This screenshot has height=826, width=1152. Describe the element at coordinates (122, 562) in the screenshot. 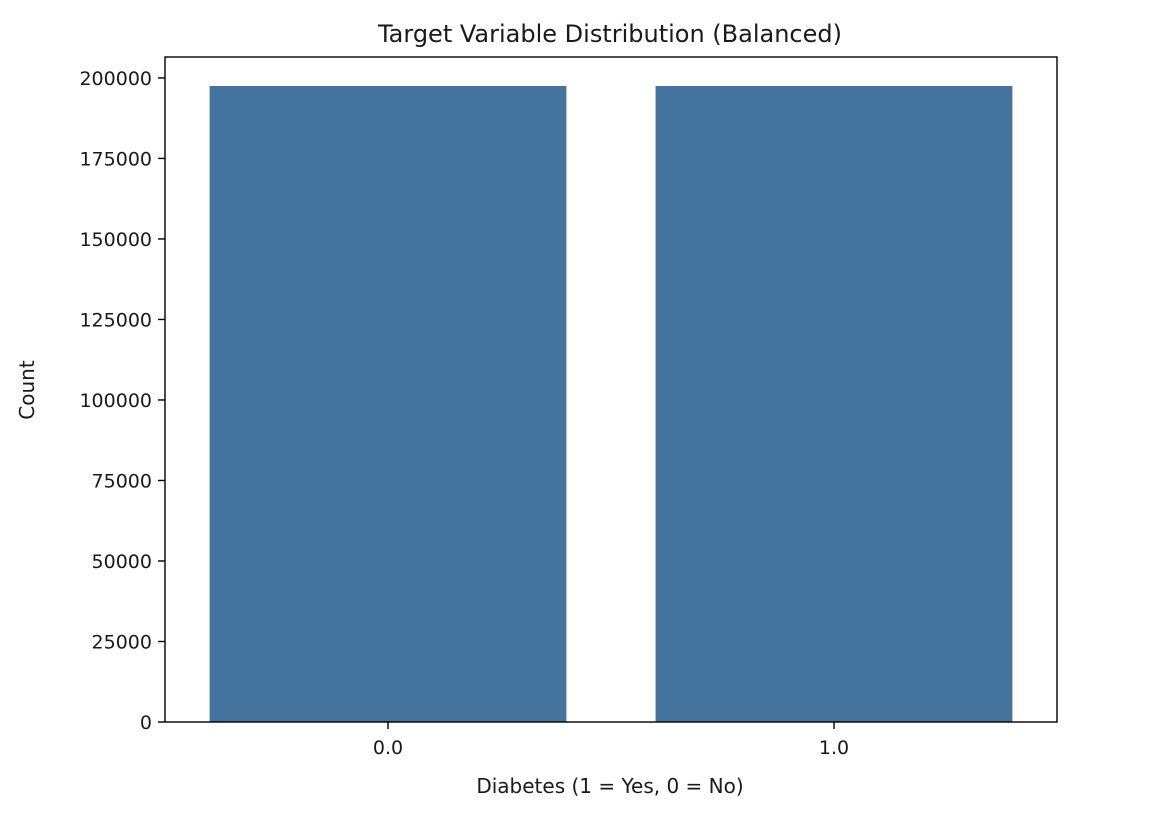

I see `y-tick-label: 50000` at that location.